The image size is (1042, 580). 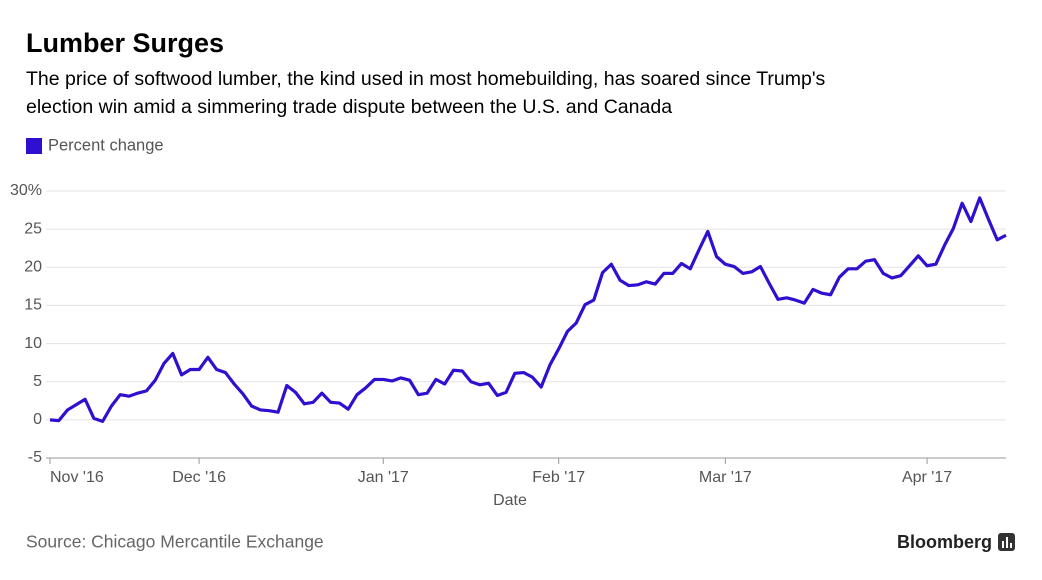 What do you see at coordinates (26, 190) in the screenshot?
I see `y-tick-label: 30%` at bounding box center [26, 190].